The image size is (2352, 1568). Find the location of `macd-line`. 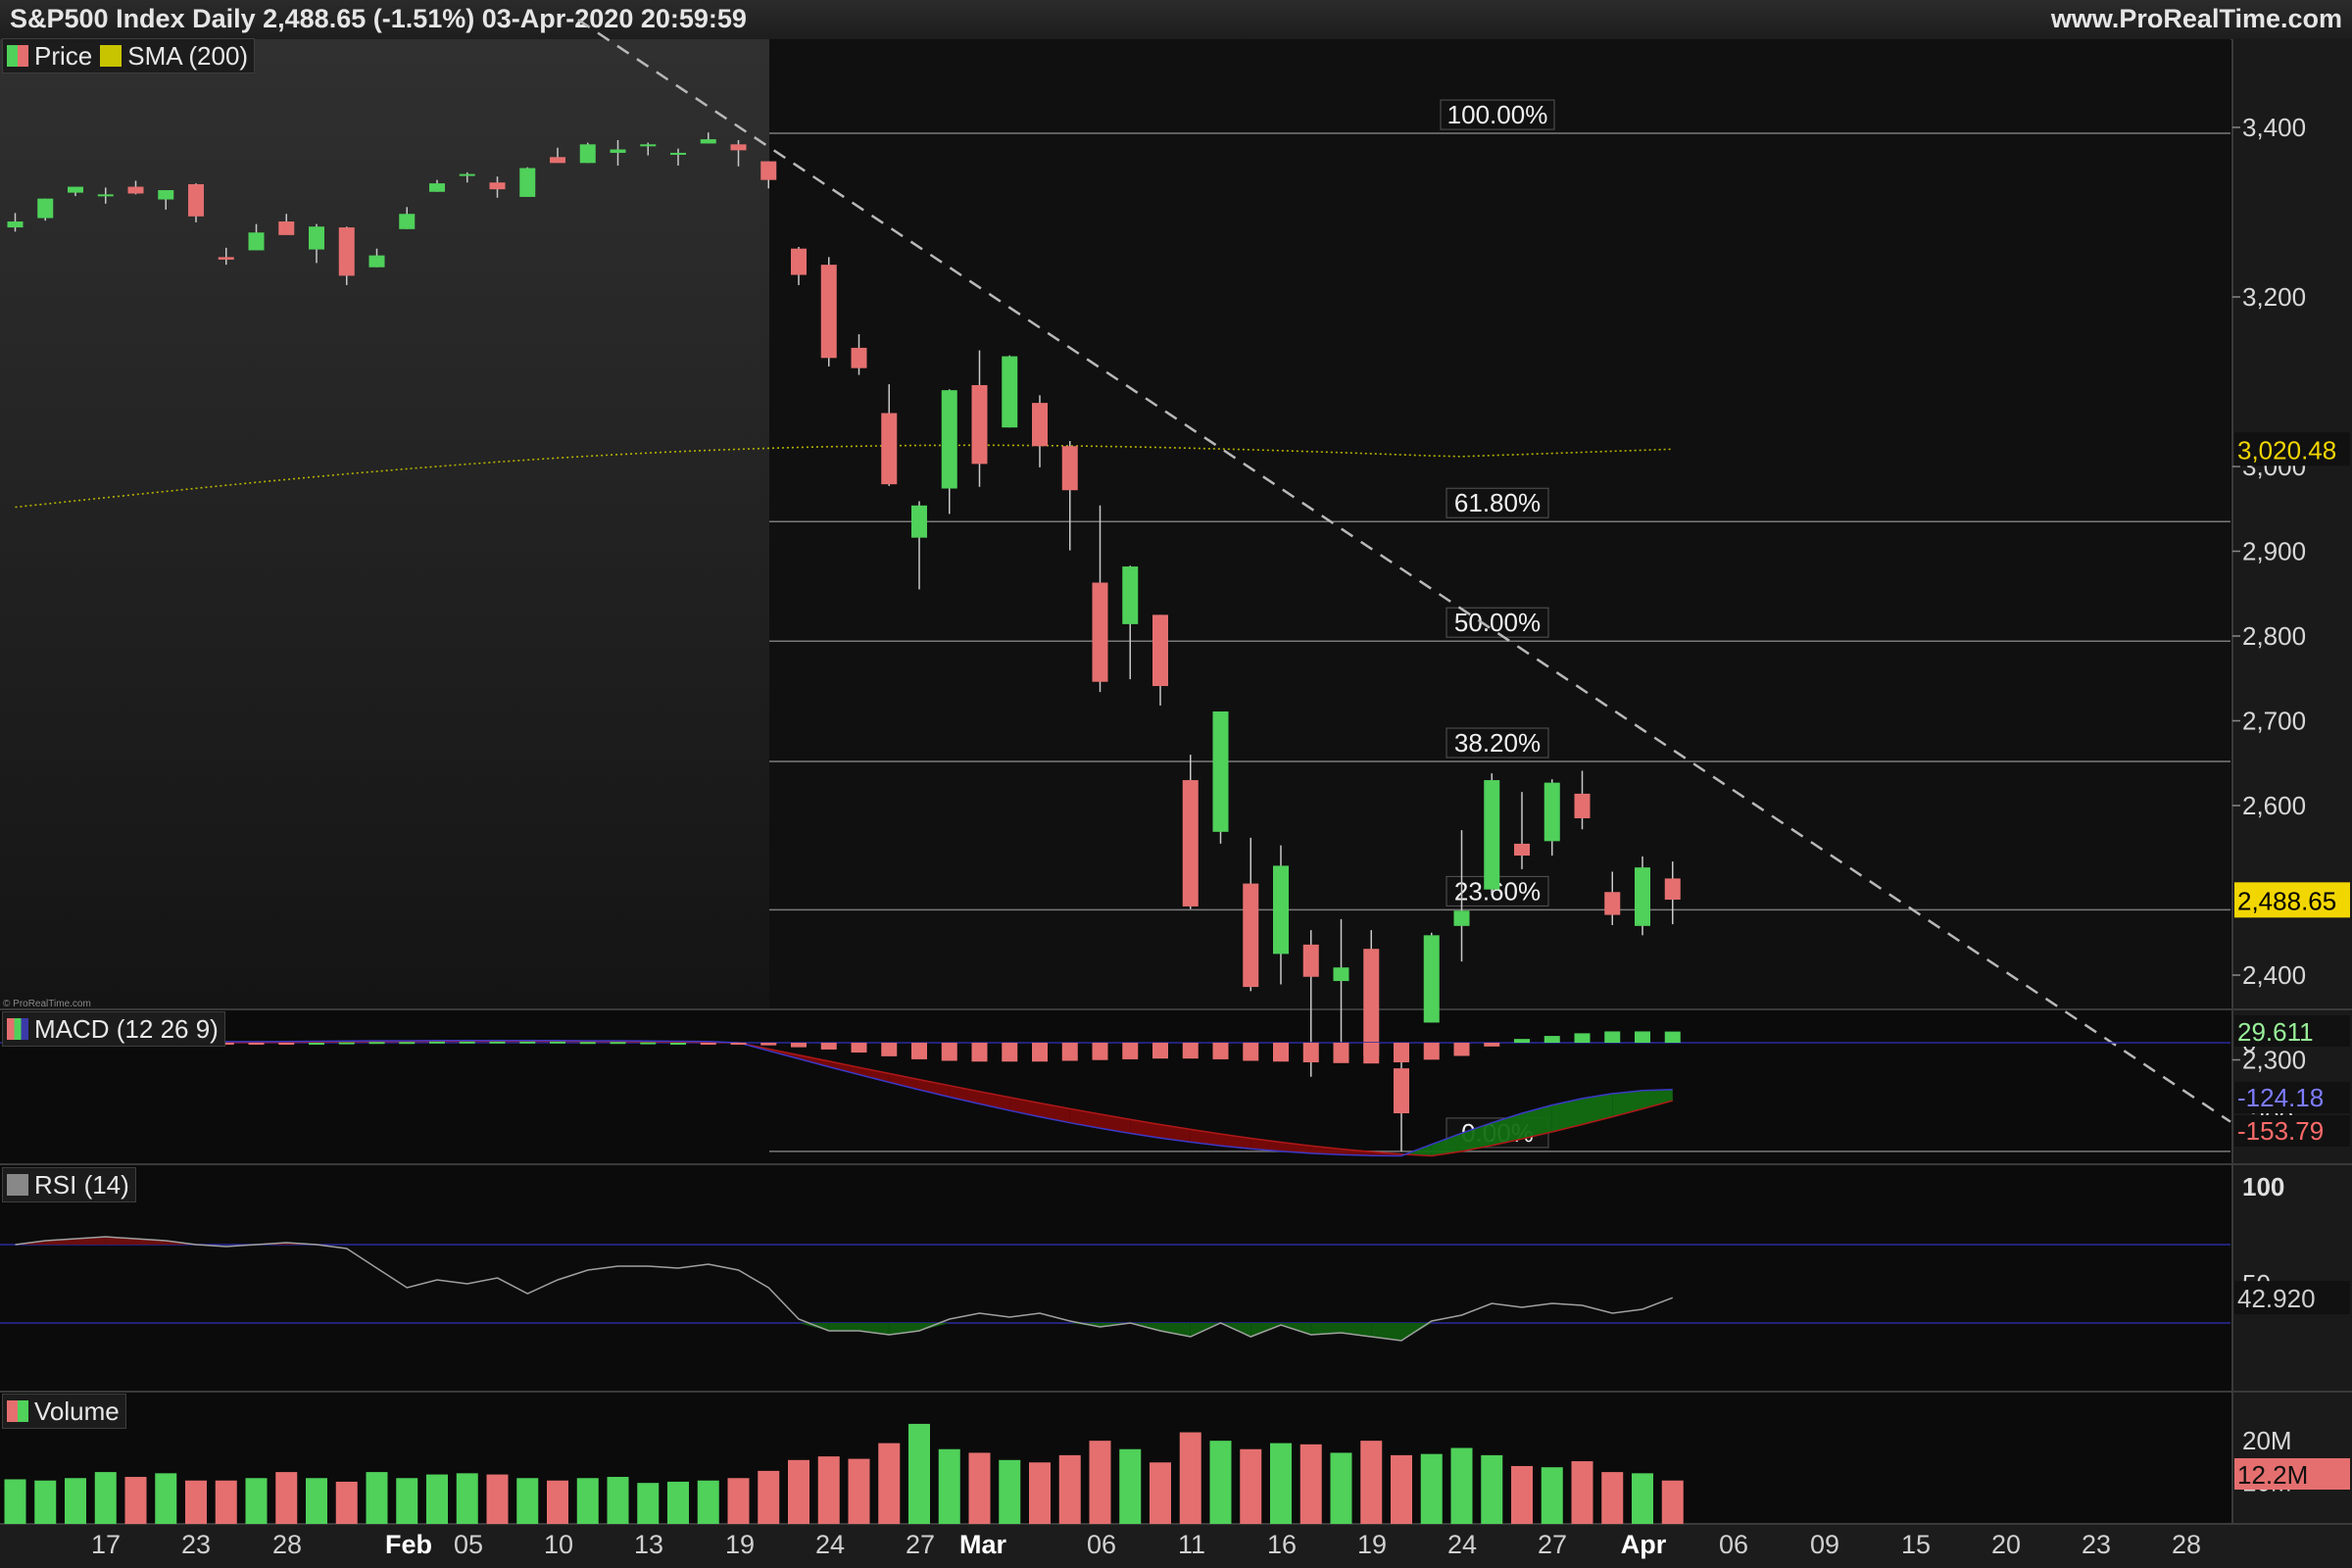

macd-line is located at coordinates (844, 1098).